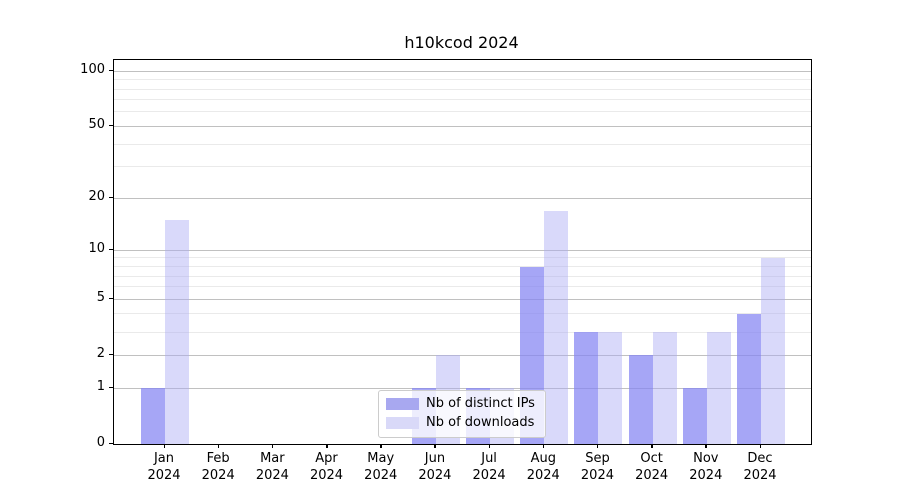 The height and width of the screenshot is (500, 900). What do you see at coordinates (100, 298) in the screenshot?
I see `y-tick-label-5: 5` at bounding box center [100, 298].